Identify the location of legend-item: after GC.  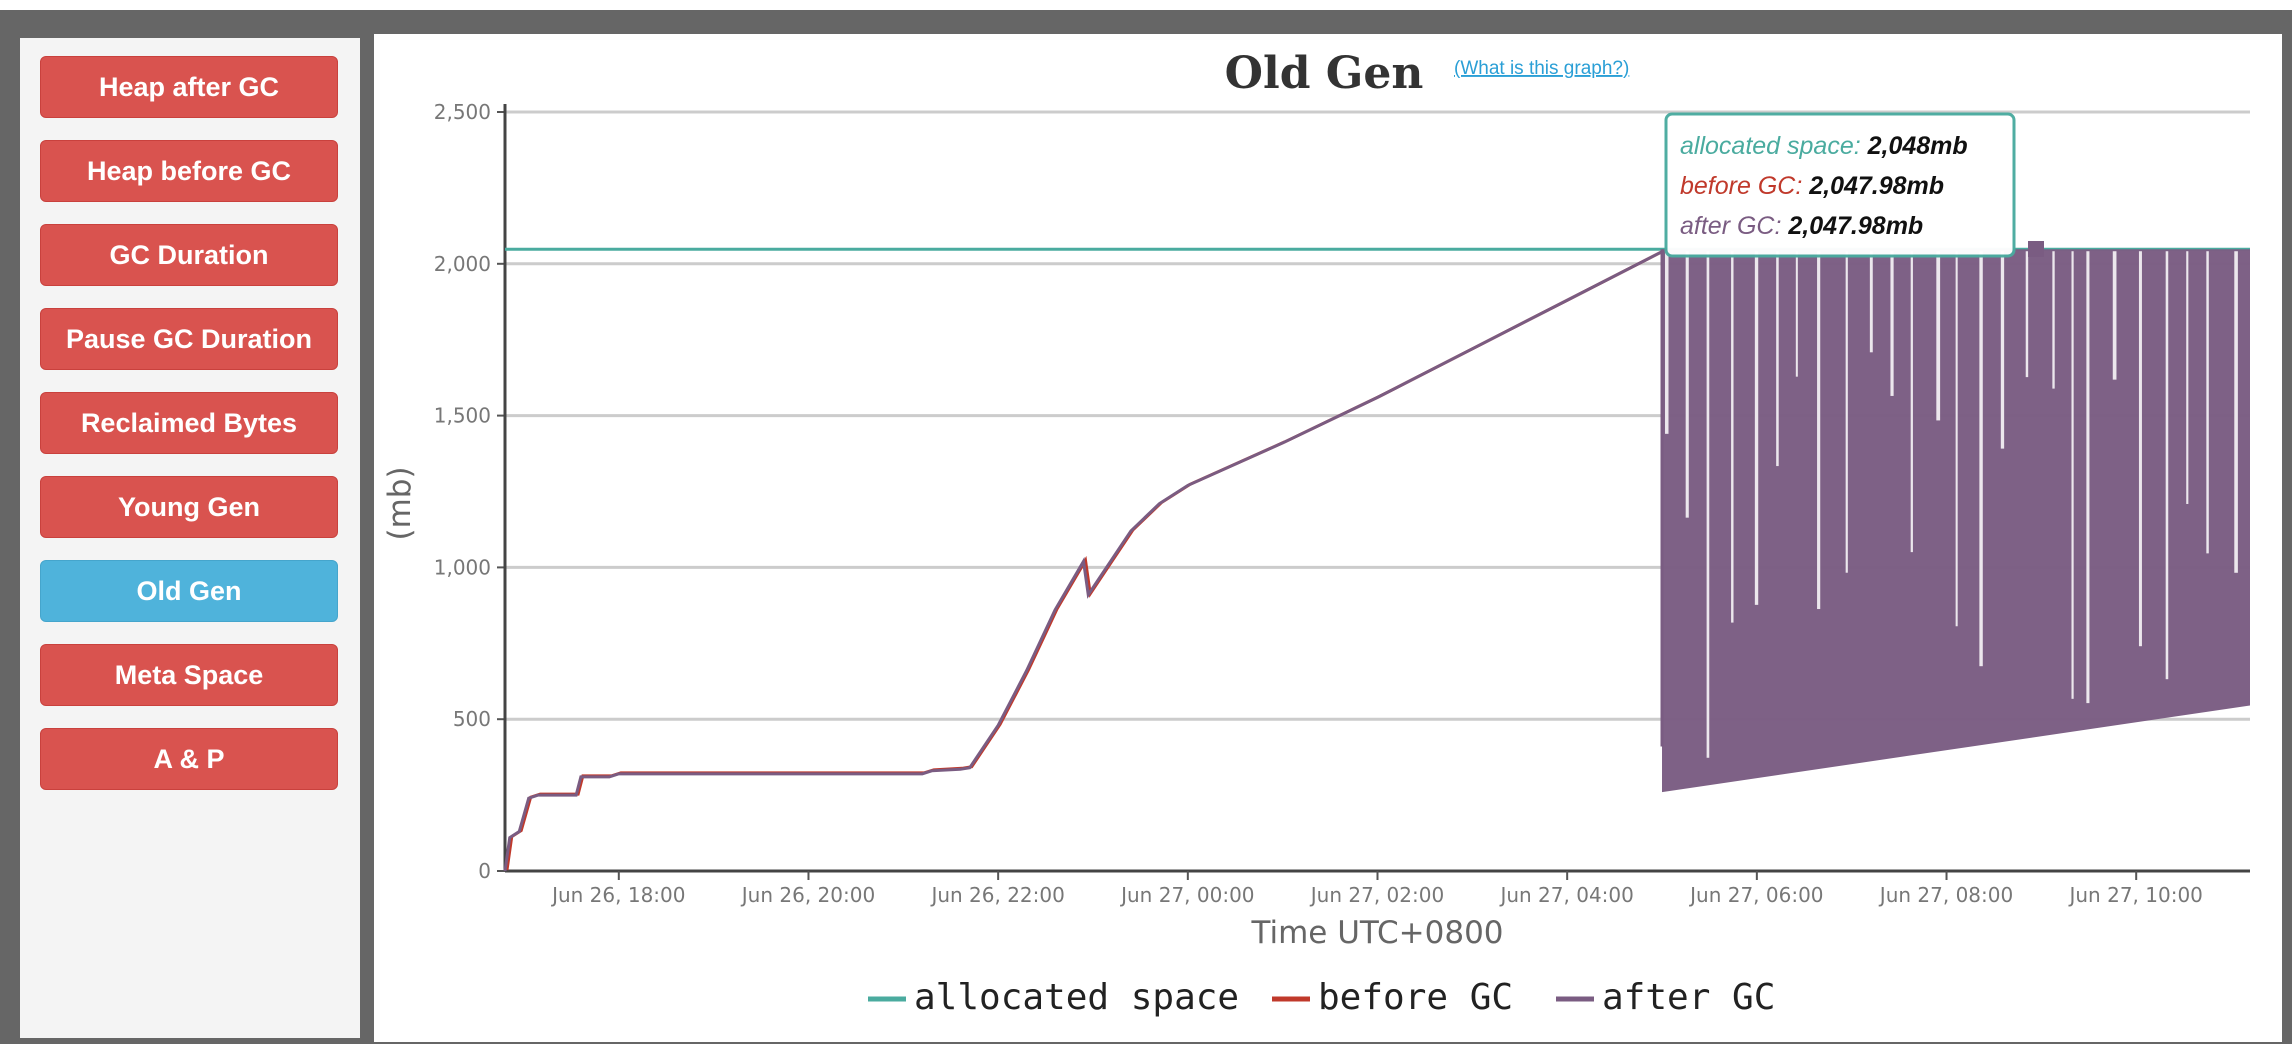
(1688, 997).